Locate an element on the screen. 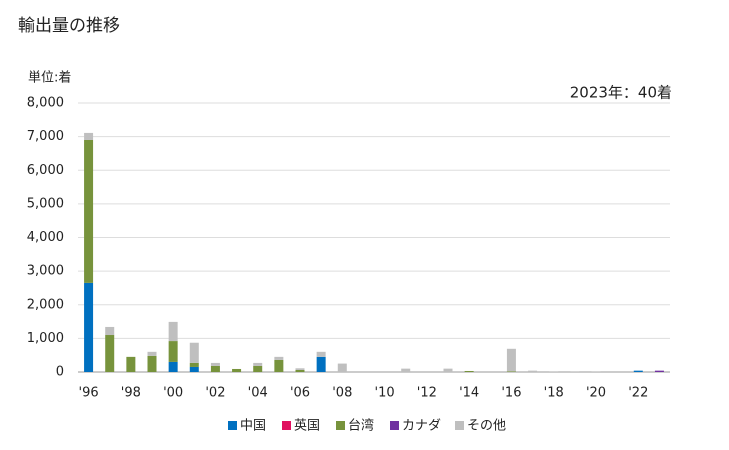  x-tick-label: '12 is located at coordinates (427, 393).